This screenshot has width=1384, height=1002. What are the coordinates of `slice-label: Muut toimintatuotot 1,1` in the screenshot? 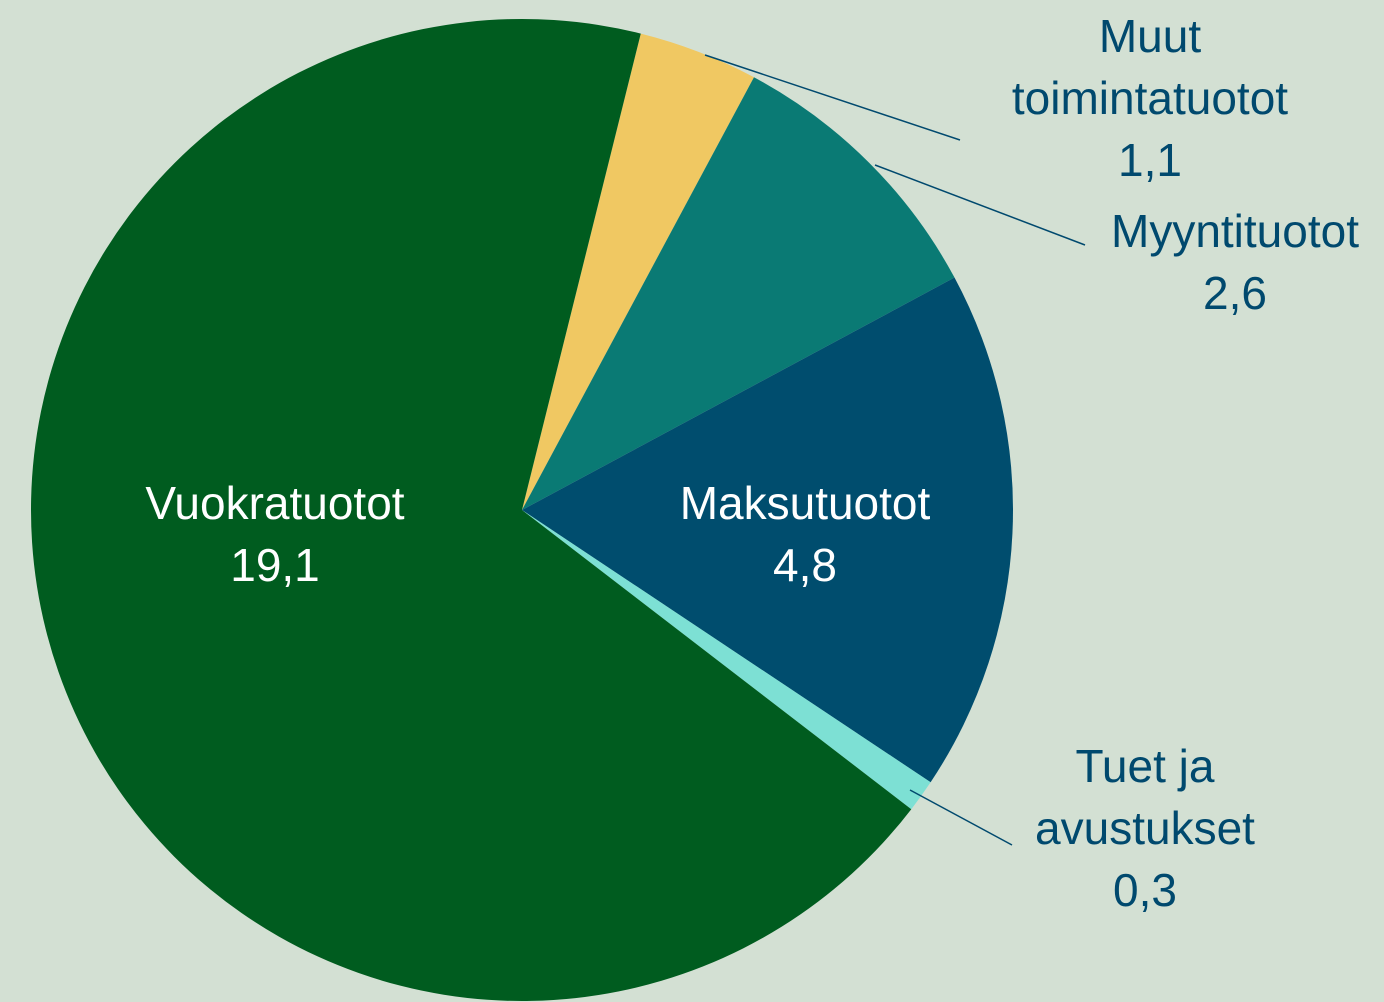 It's located at (1150, 98).